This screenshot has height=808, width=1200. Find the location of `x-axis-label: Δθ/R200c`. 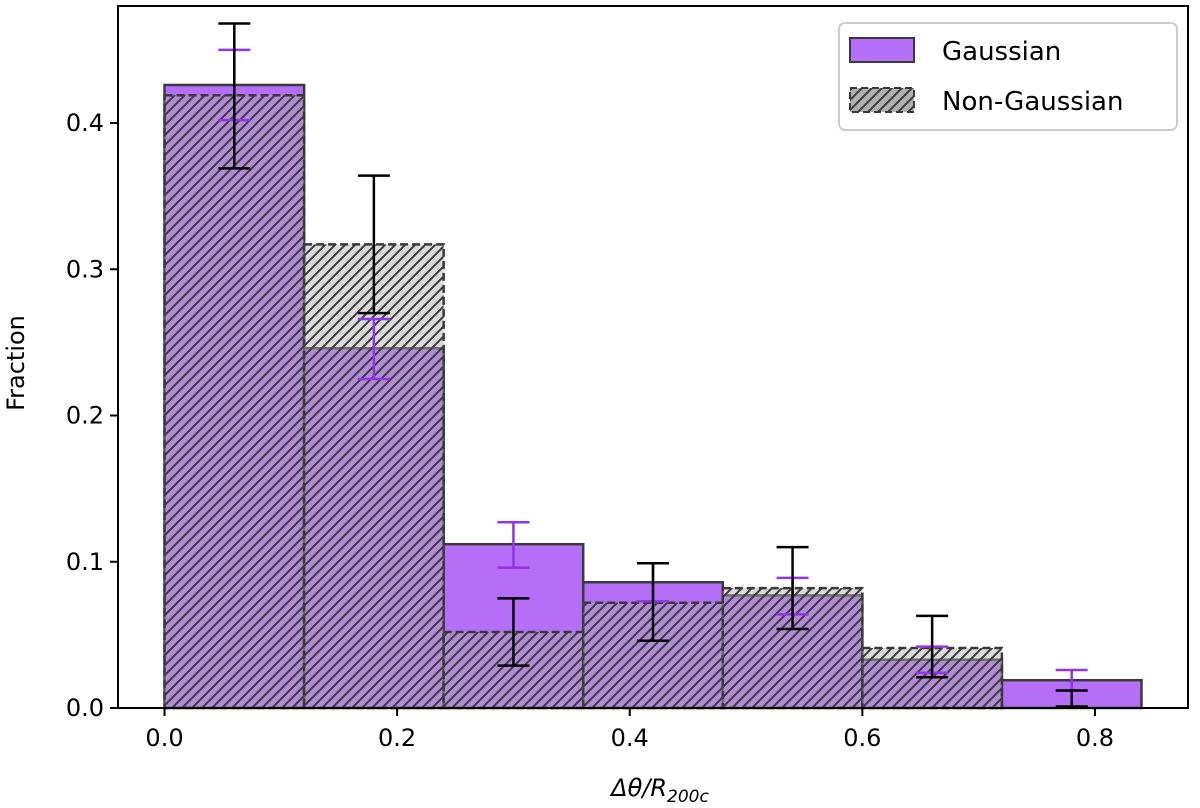

x-axis-label: Δθ/R200c is located at coordinates (659, 790).